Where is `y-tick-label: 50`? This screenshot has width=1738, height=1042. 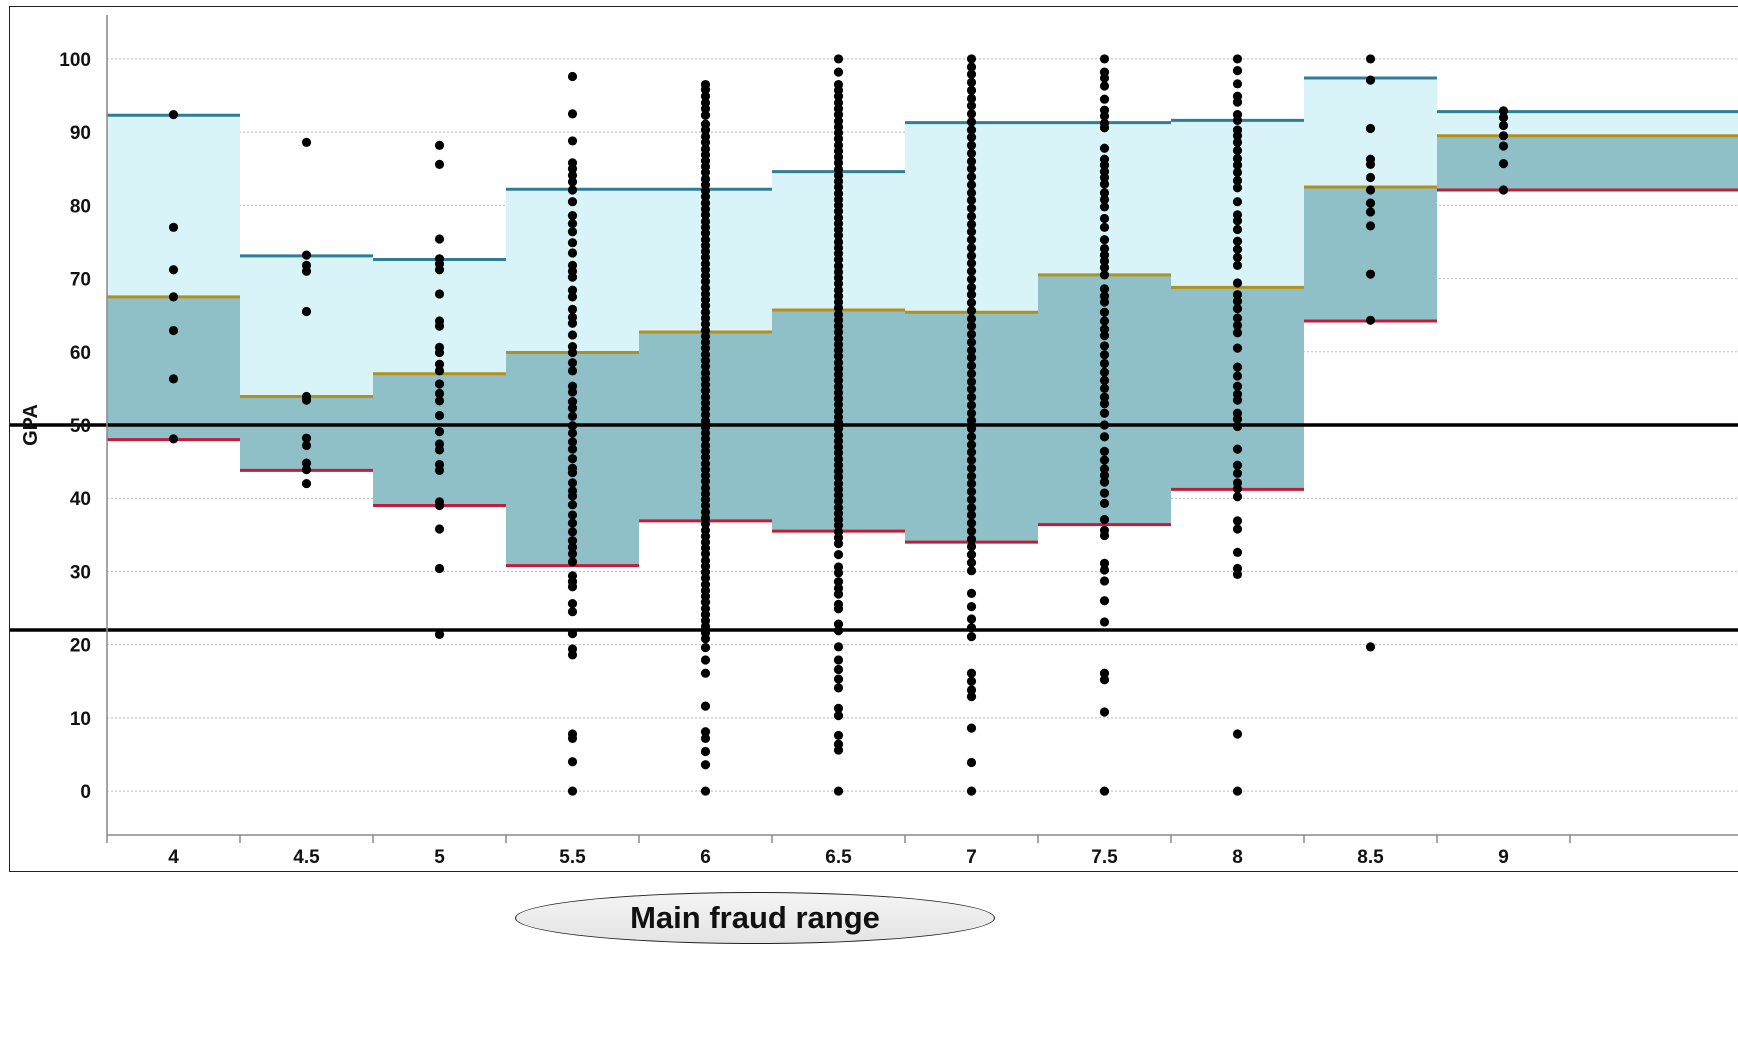
y-tick-label: 50 is located at coordinates (80, 426).